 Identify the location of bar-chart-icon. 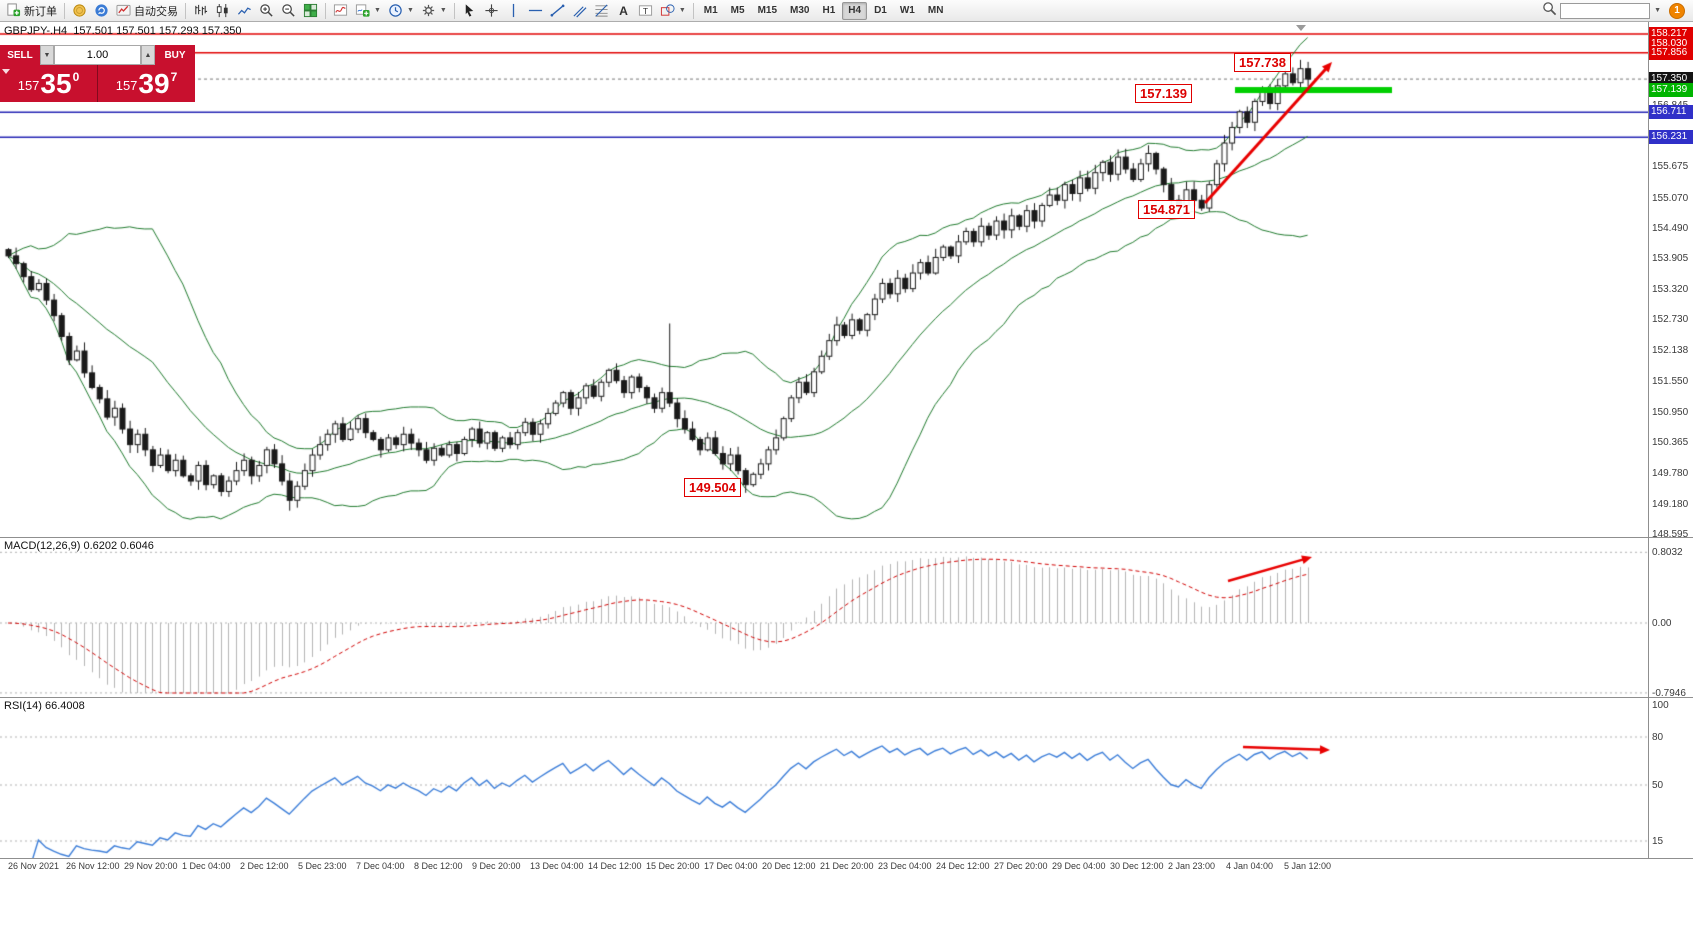
(200, 10).